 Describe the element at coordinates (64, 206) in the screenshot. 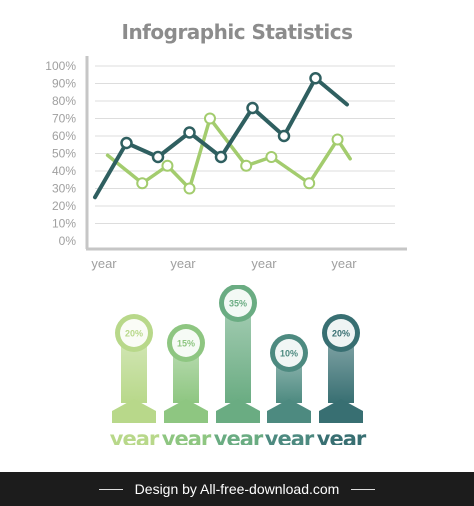

I see `y-tick-label: 20%` at that location.